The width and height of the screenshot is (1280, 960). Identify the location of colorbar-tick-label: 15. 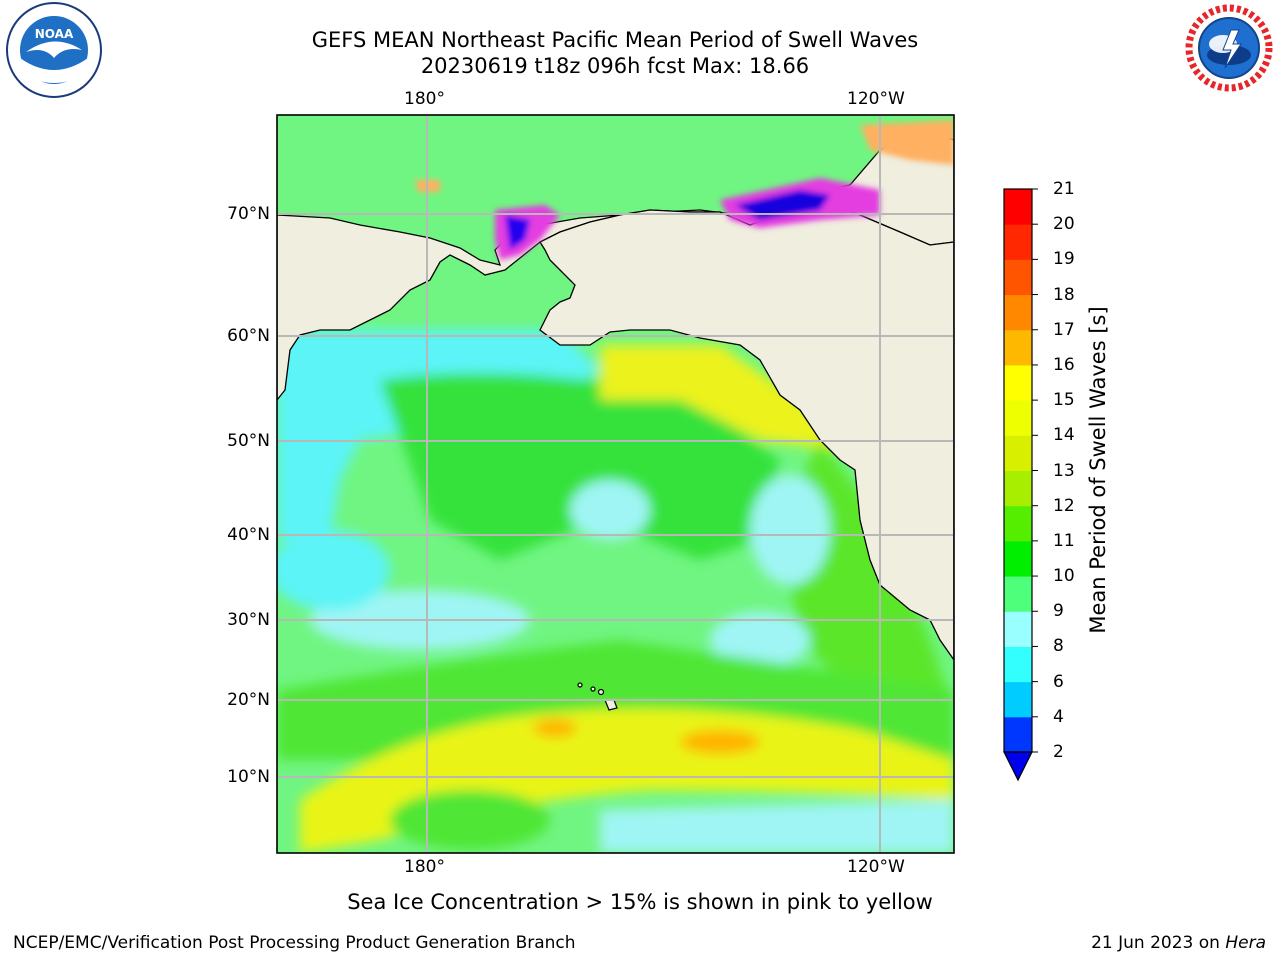
(1064, 400).